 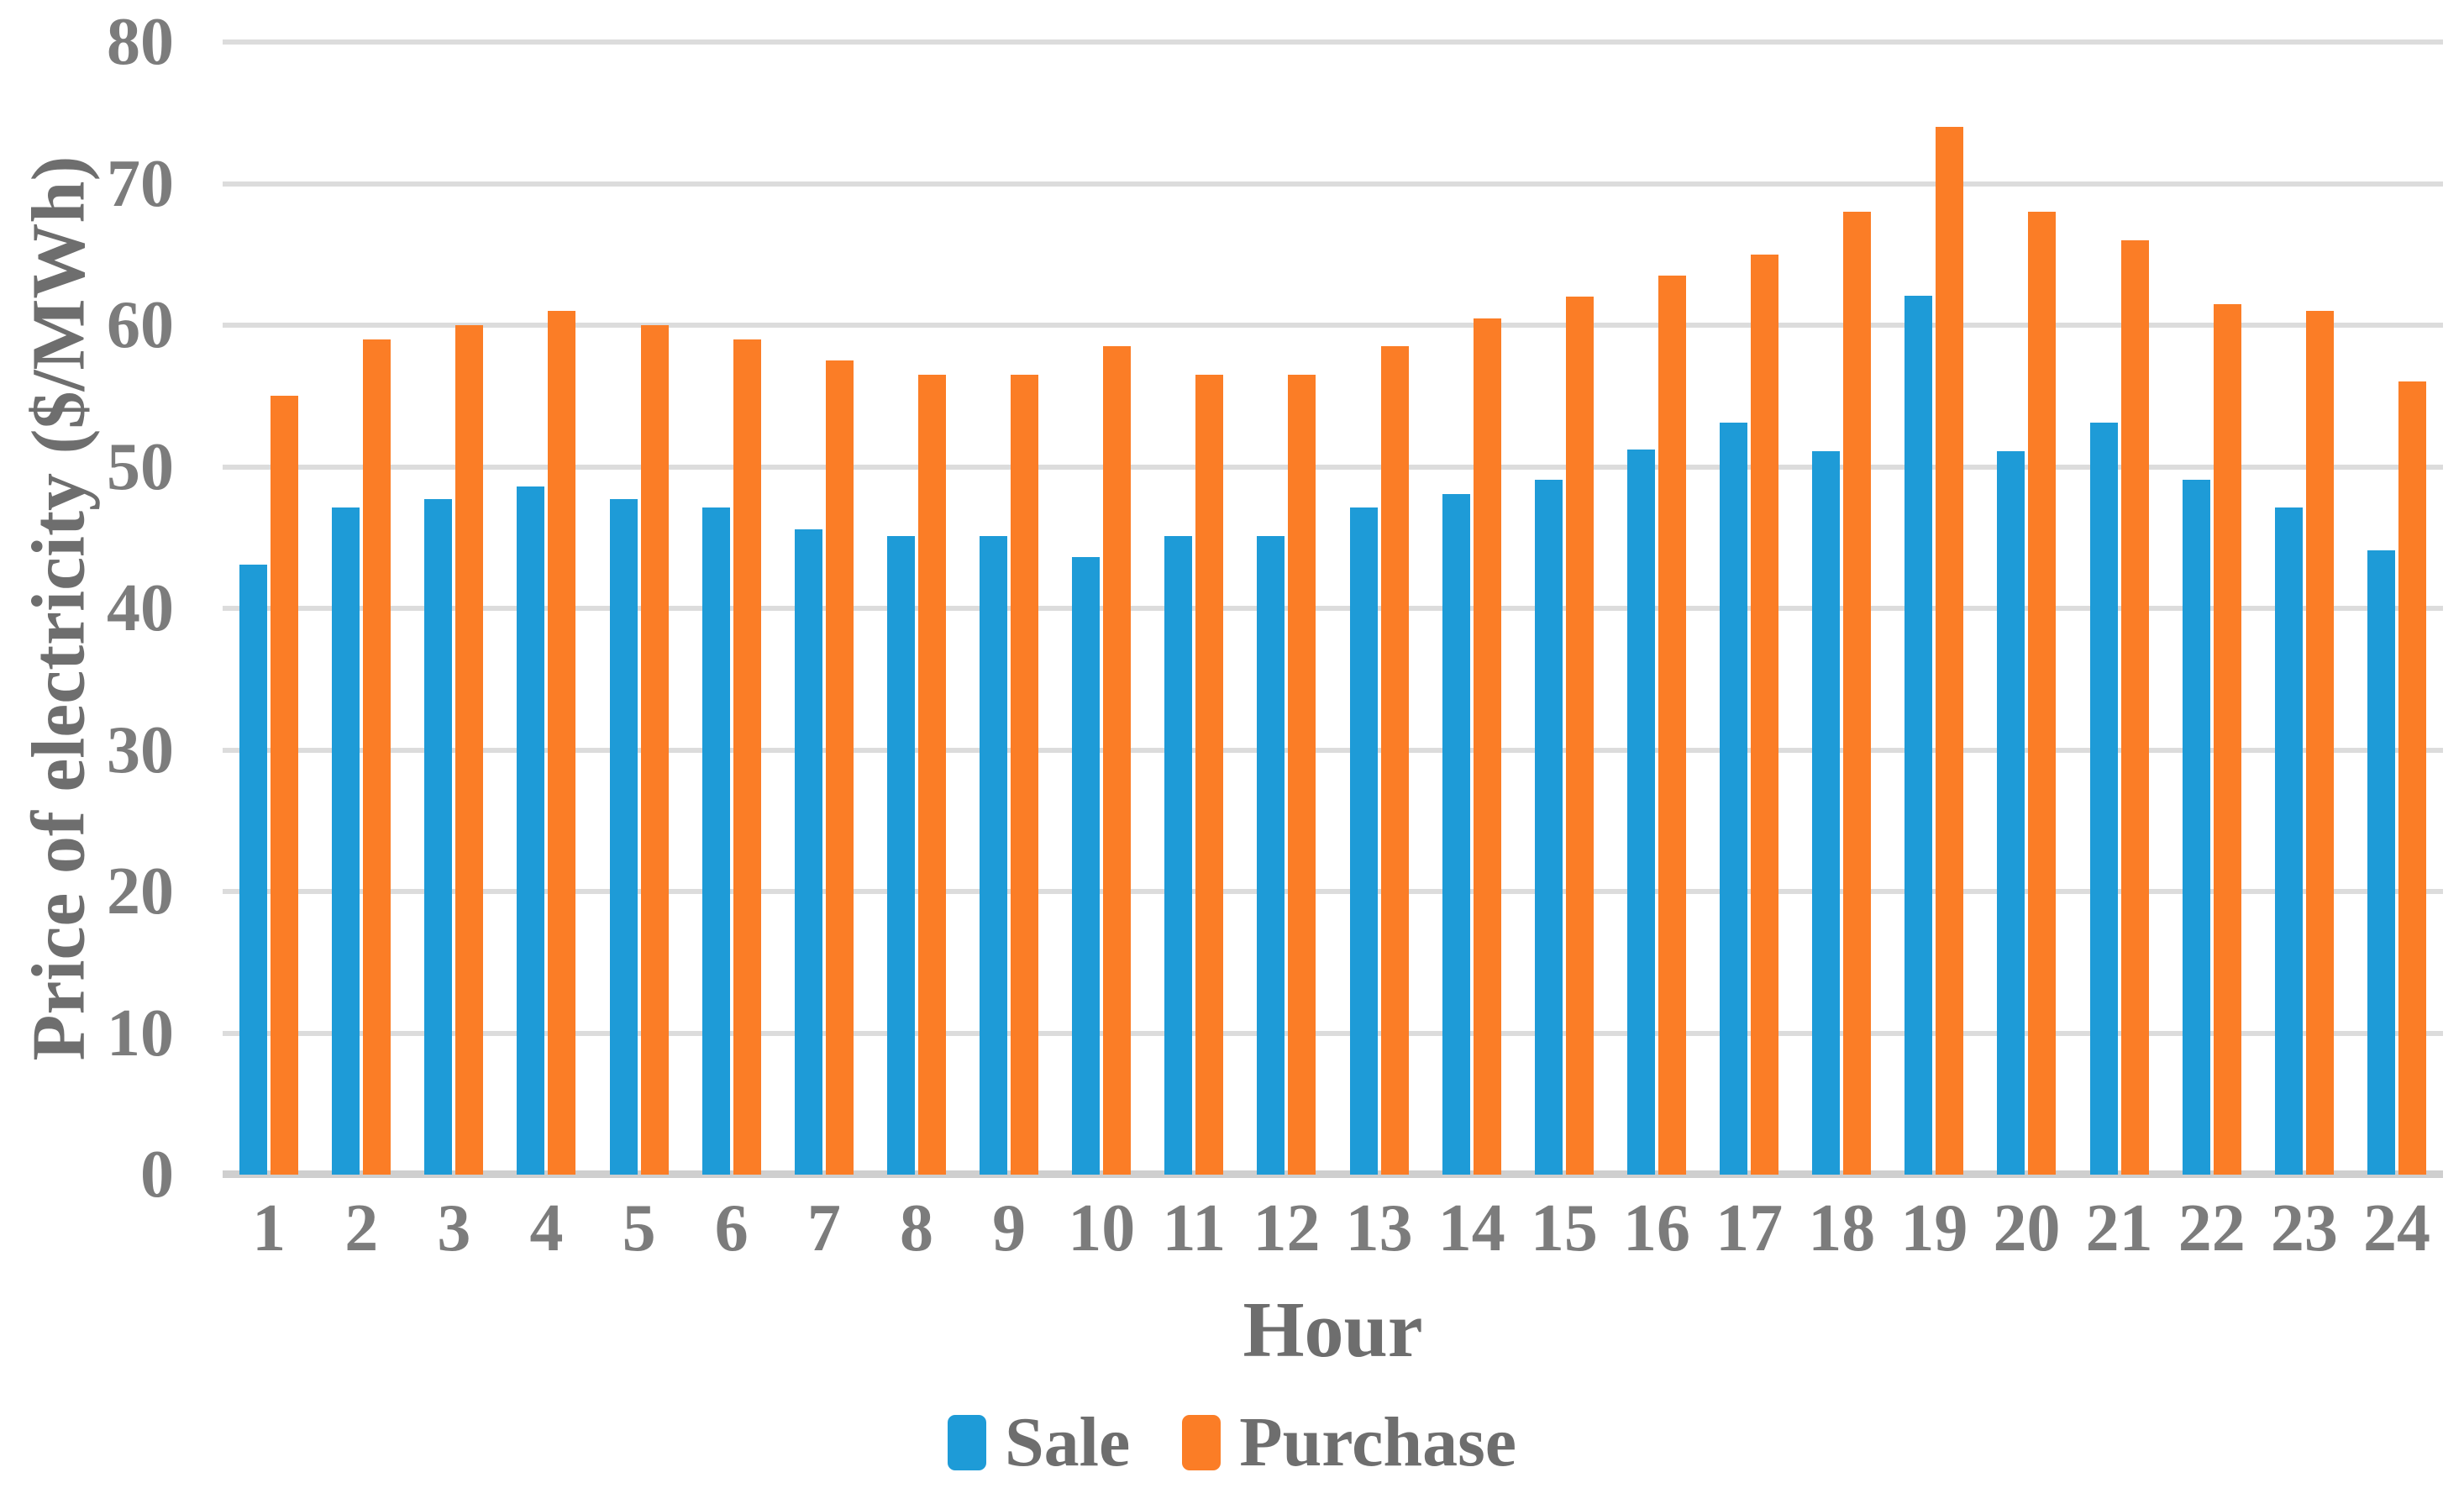 I want to click on x-tick-label-5: 5, so click(x=639, y=1228).